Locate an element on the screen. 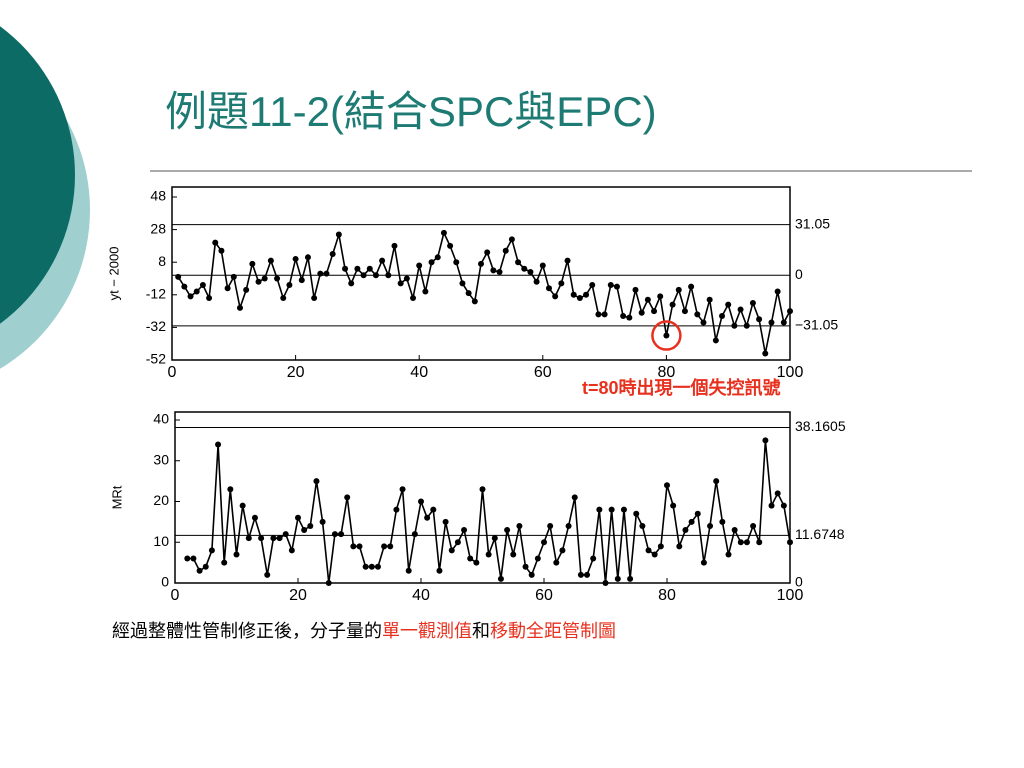  slide-title: 例題11-2(結合SPC與EPC) is located at coordinates (411, 111).